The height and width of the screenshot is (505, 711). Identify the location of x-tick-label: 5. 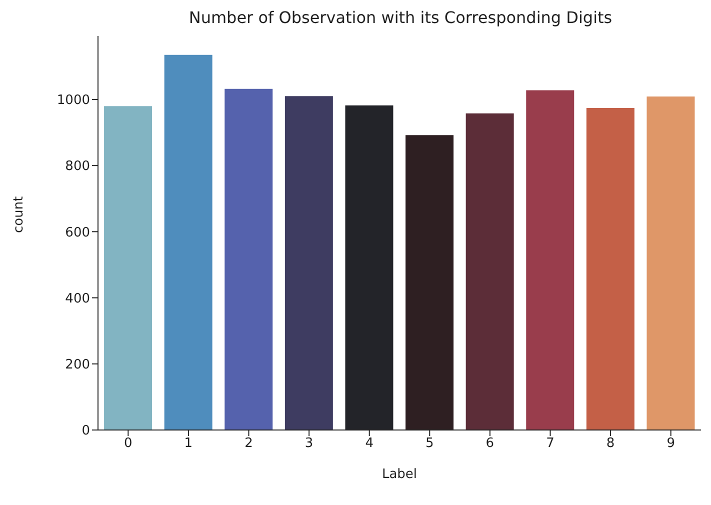
(430, 444).